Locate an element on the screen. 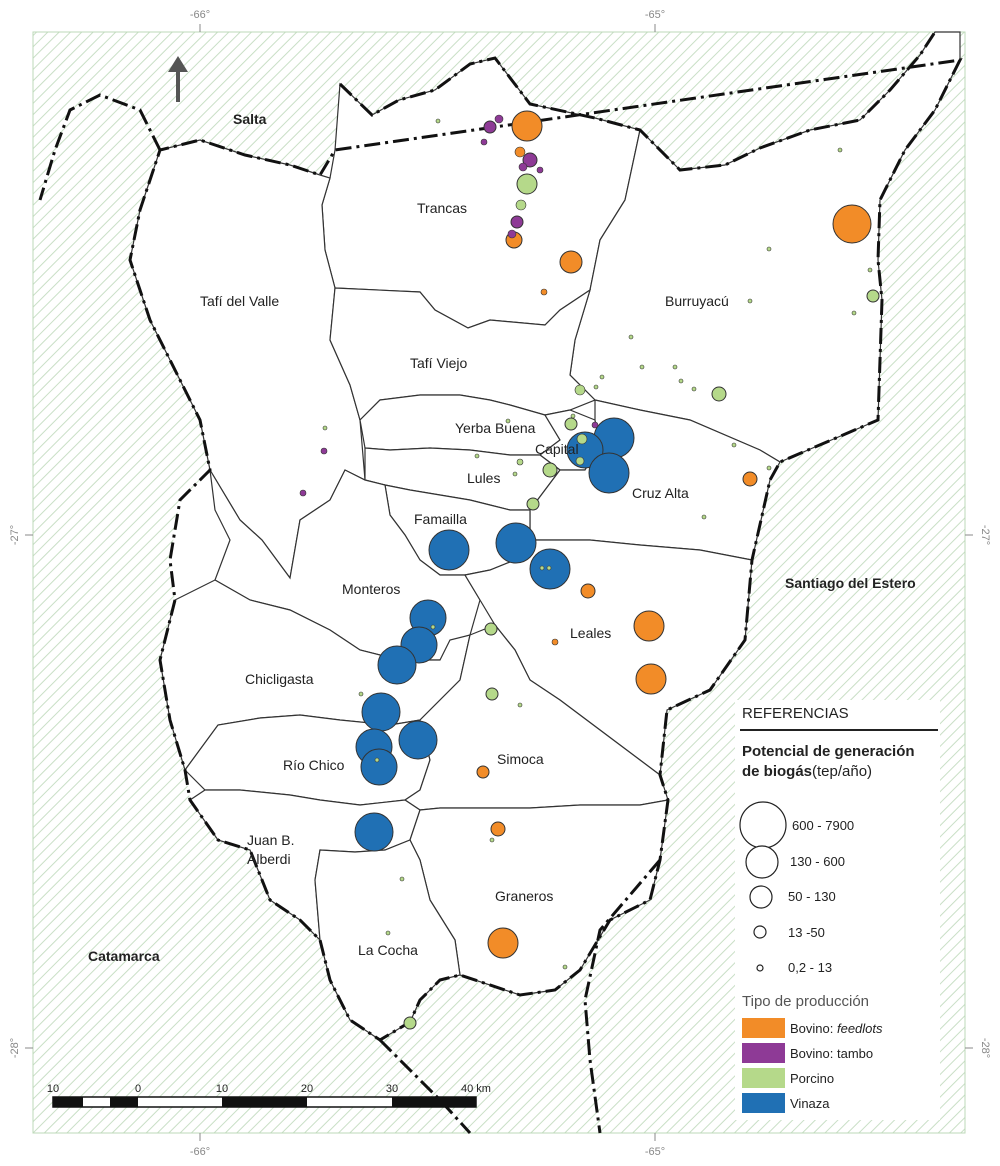 The width and height of the screenshot is (1000, 1166). santiago-boundary is located at coordinates (622, 996).